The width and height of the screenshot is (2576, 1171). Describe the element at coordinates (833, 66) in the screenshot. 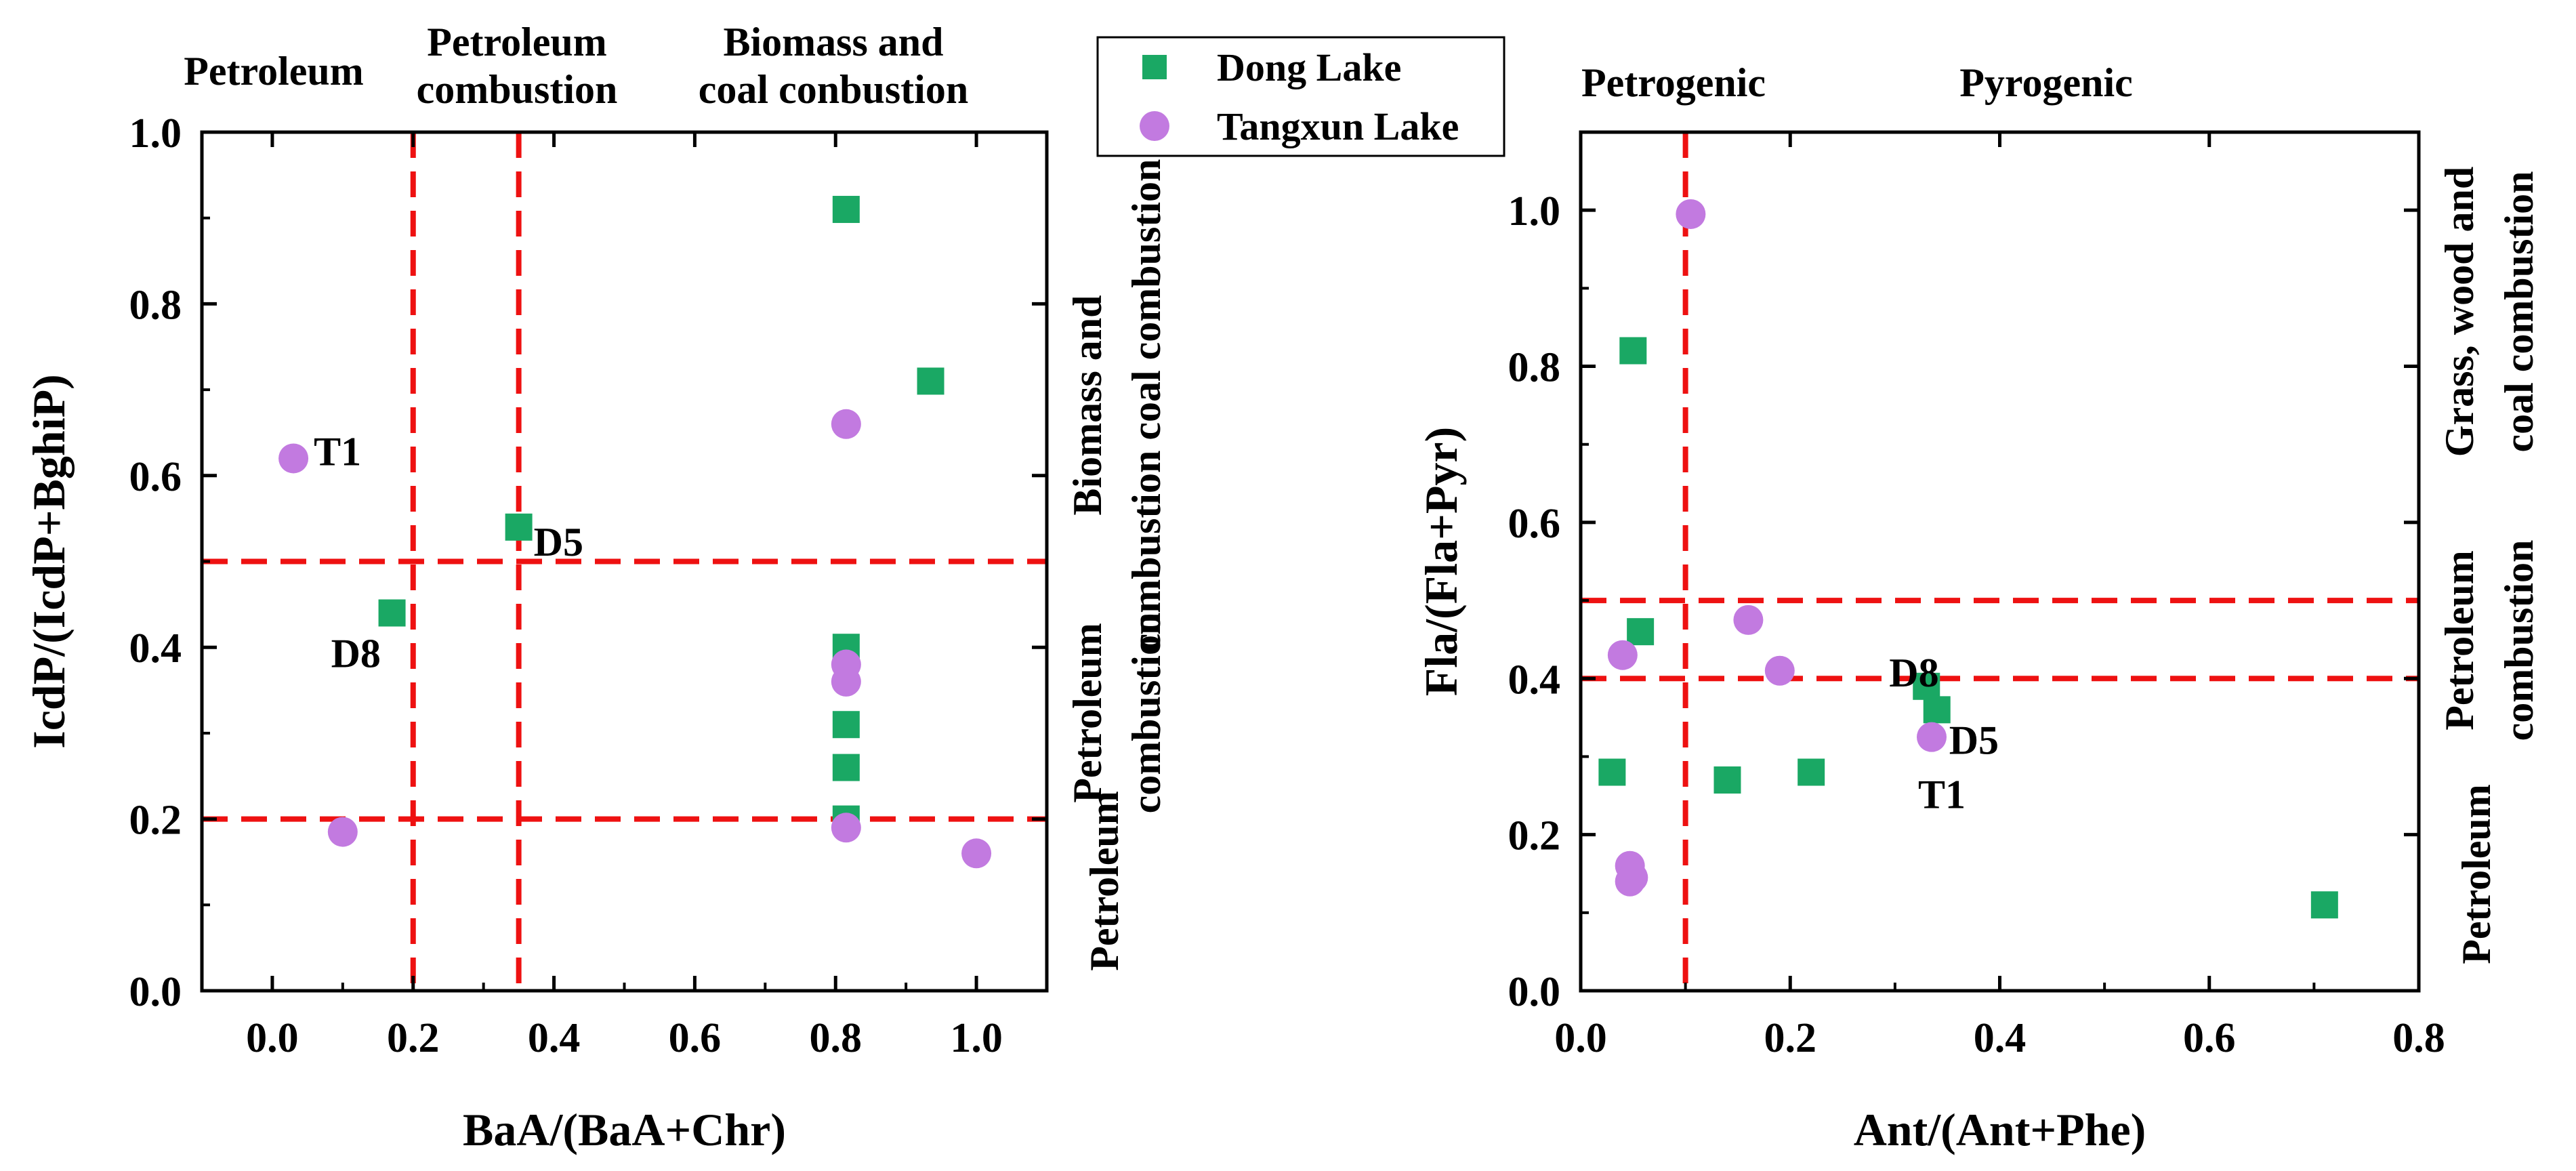

I see `top-region-label: Biomass and coal conbustion` at that location.